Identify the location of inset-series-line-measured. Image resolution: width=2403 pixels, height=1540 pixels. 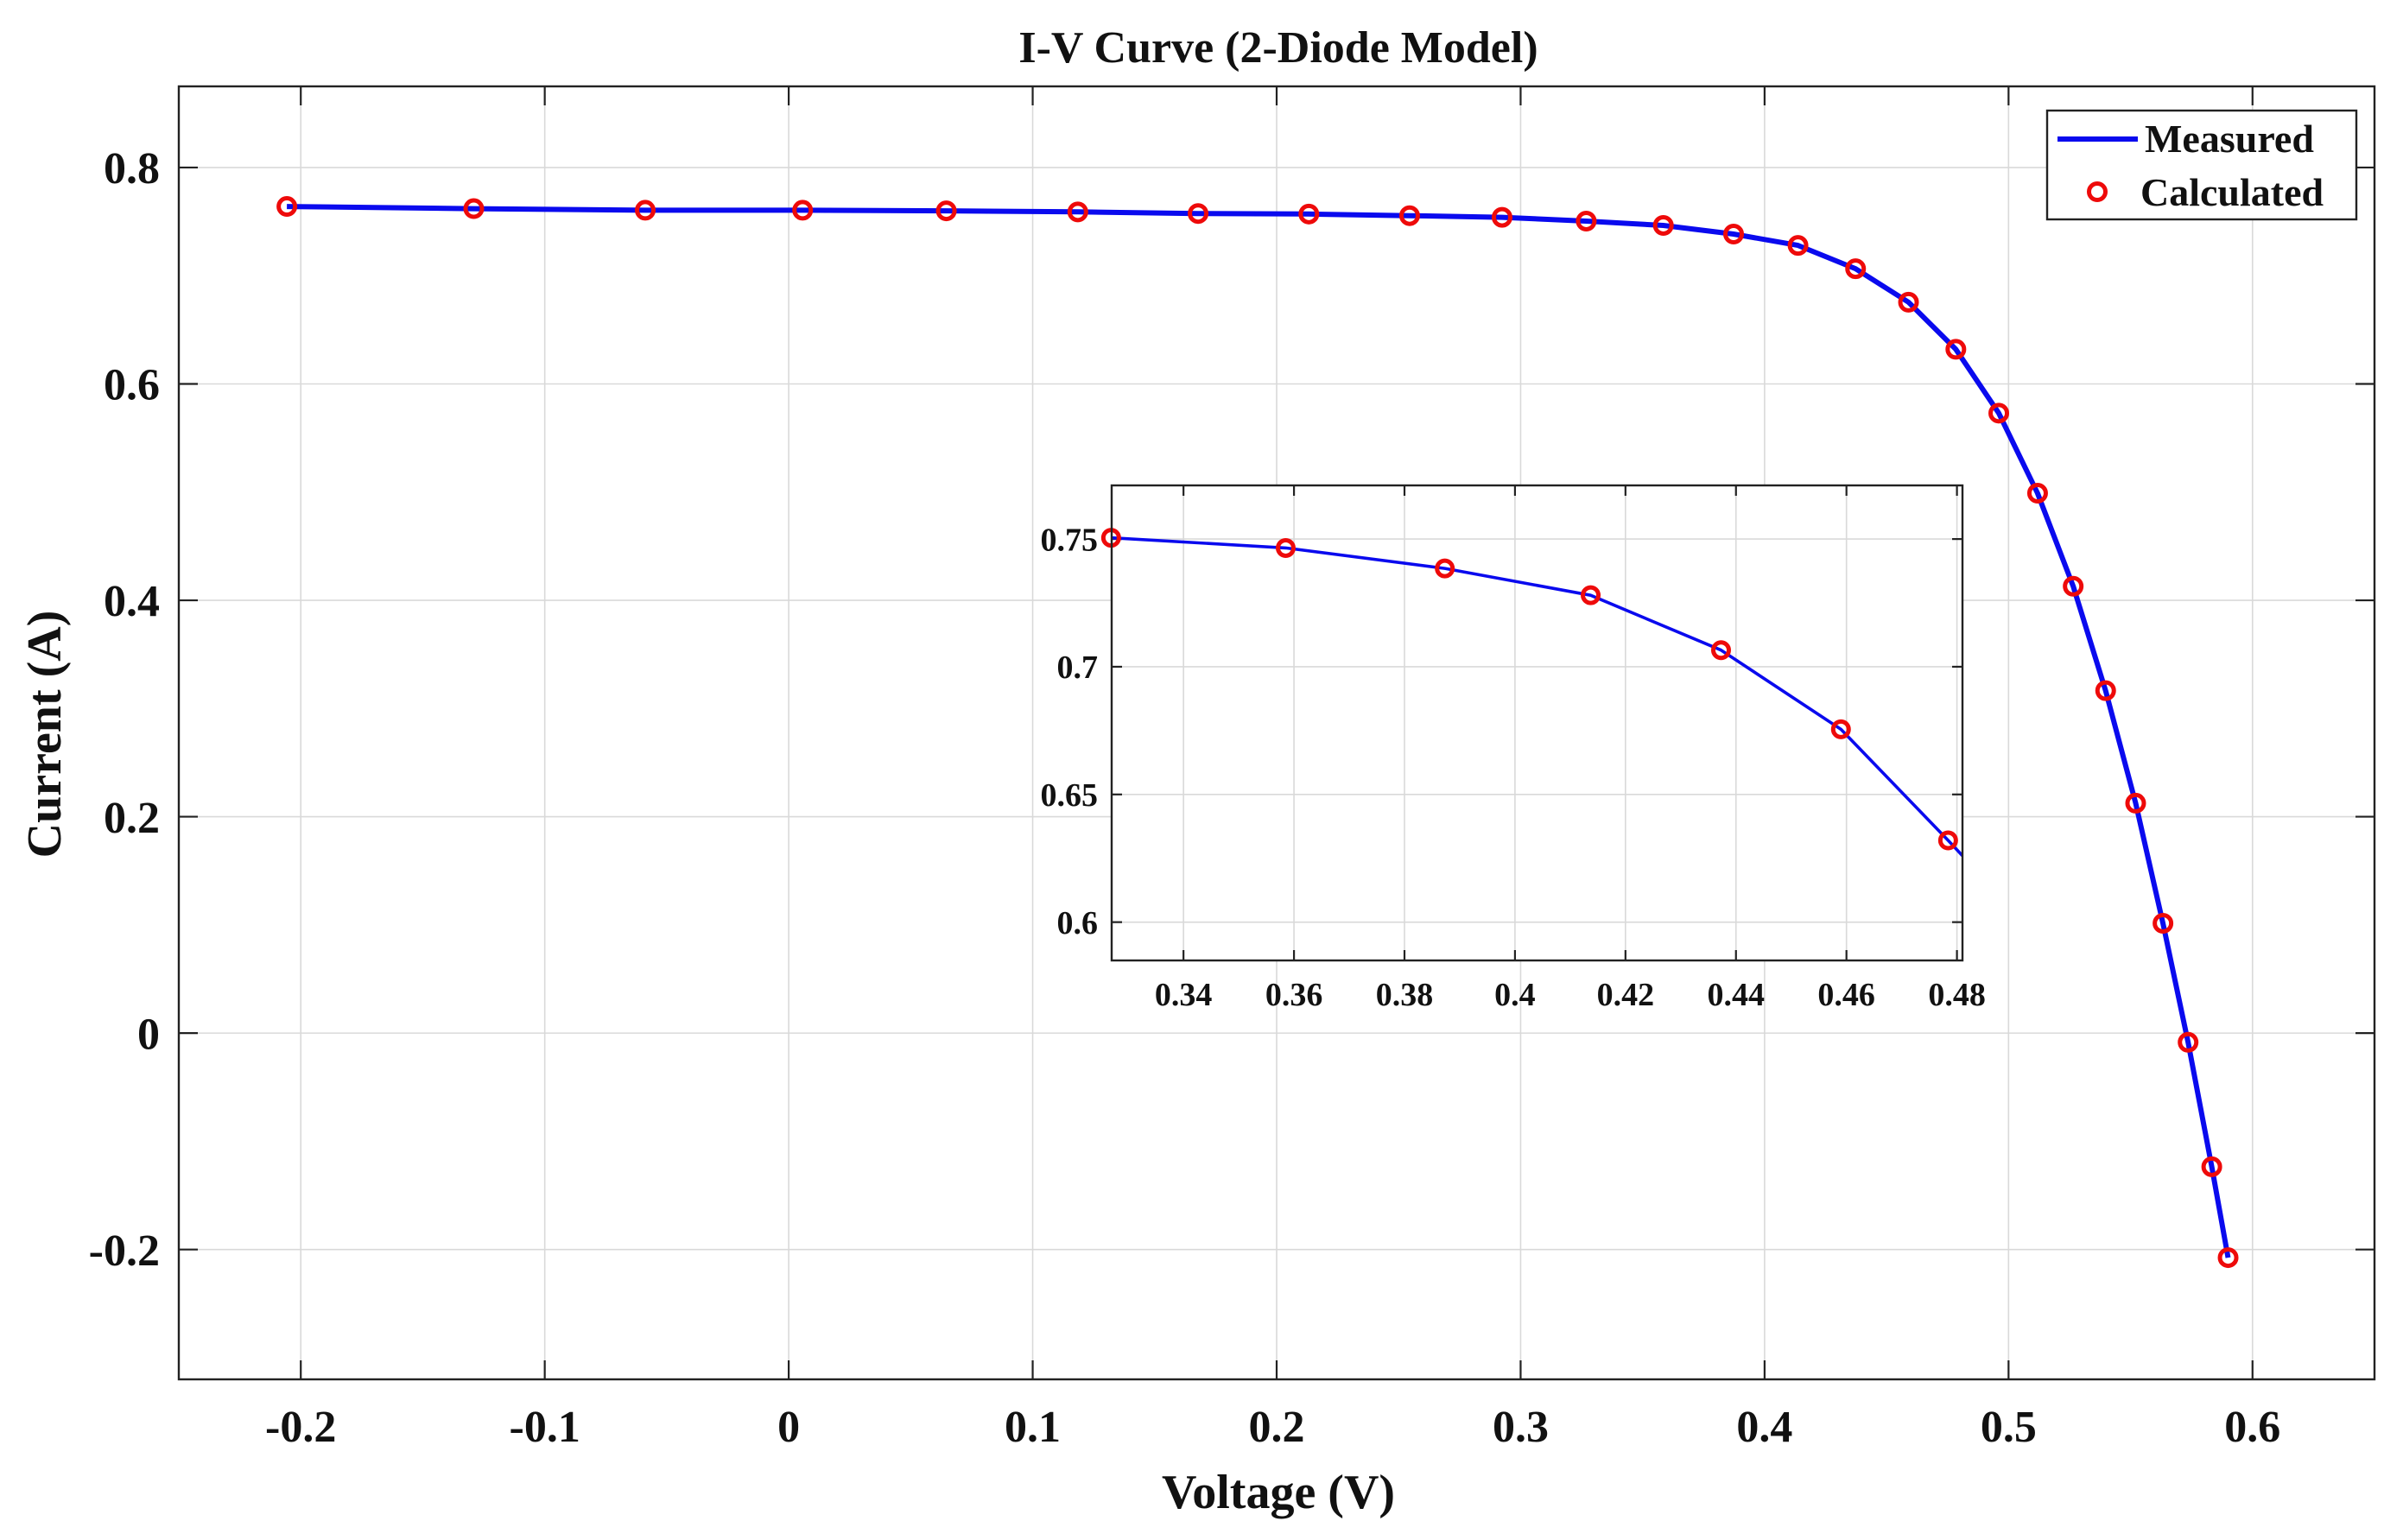
(1537, 697).